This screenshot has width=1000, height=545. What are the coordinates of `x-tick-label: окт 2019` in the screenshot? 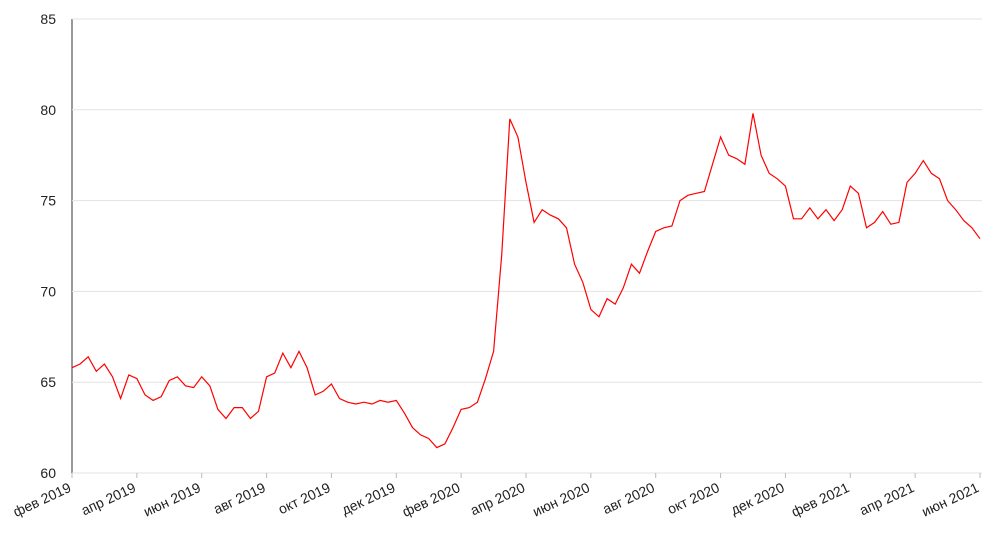 It's located at (304, 498).